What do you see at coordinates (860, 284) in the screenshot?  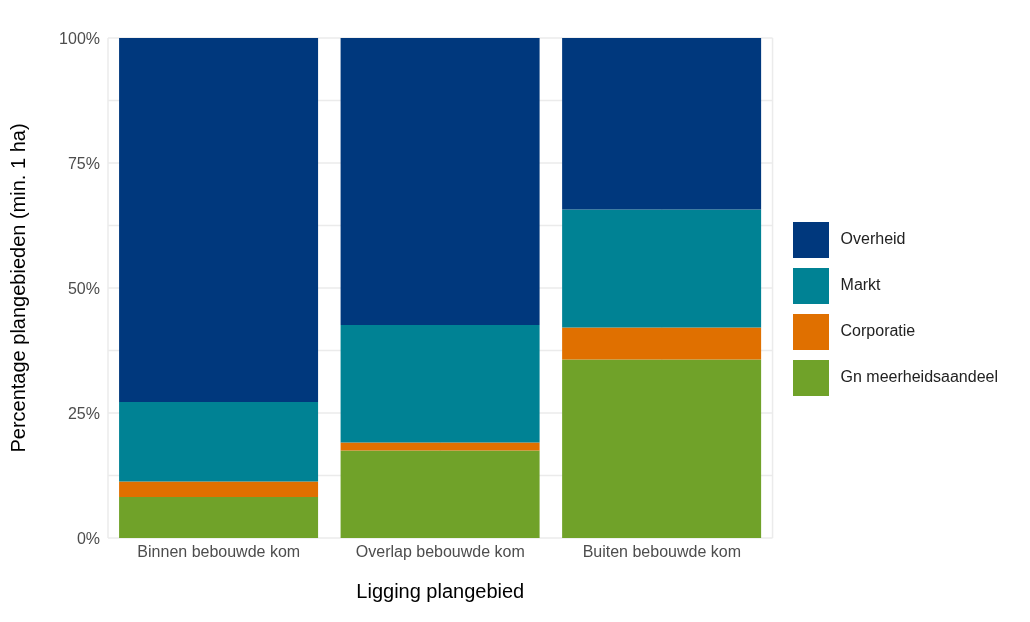 I see `legend-label: Markt` at bounding box center [860, 284].